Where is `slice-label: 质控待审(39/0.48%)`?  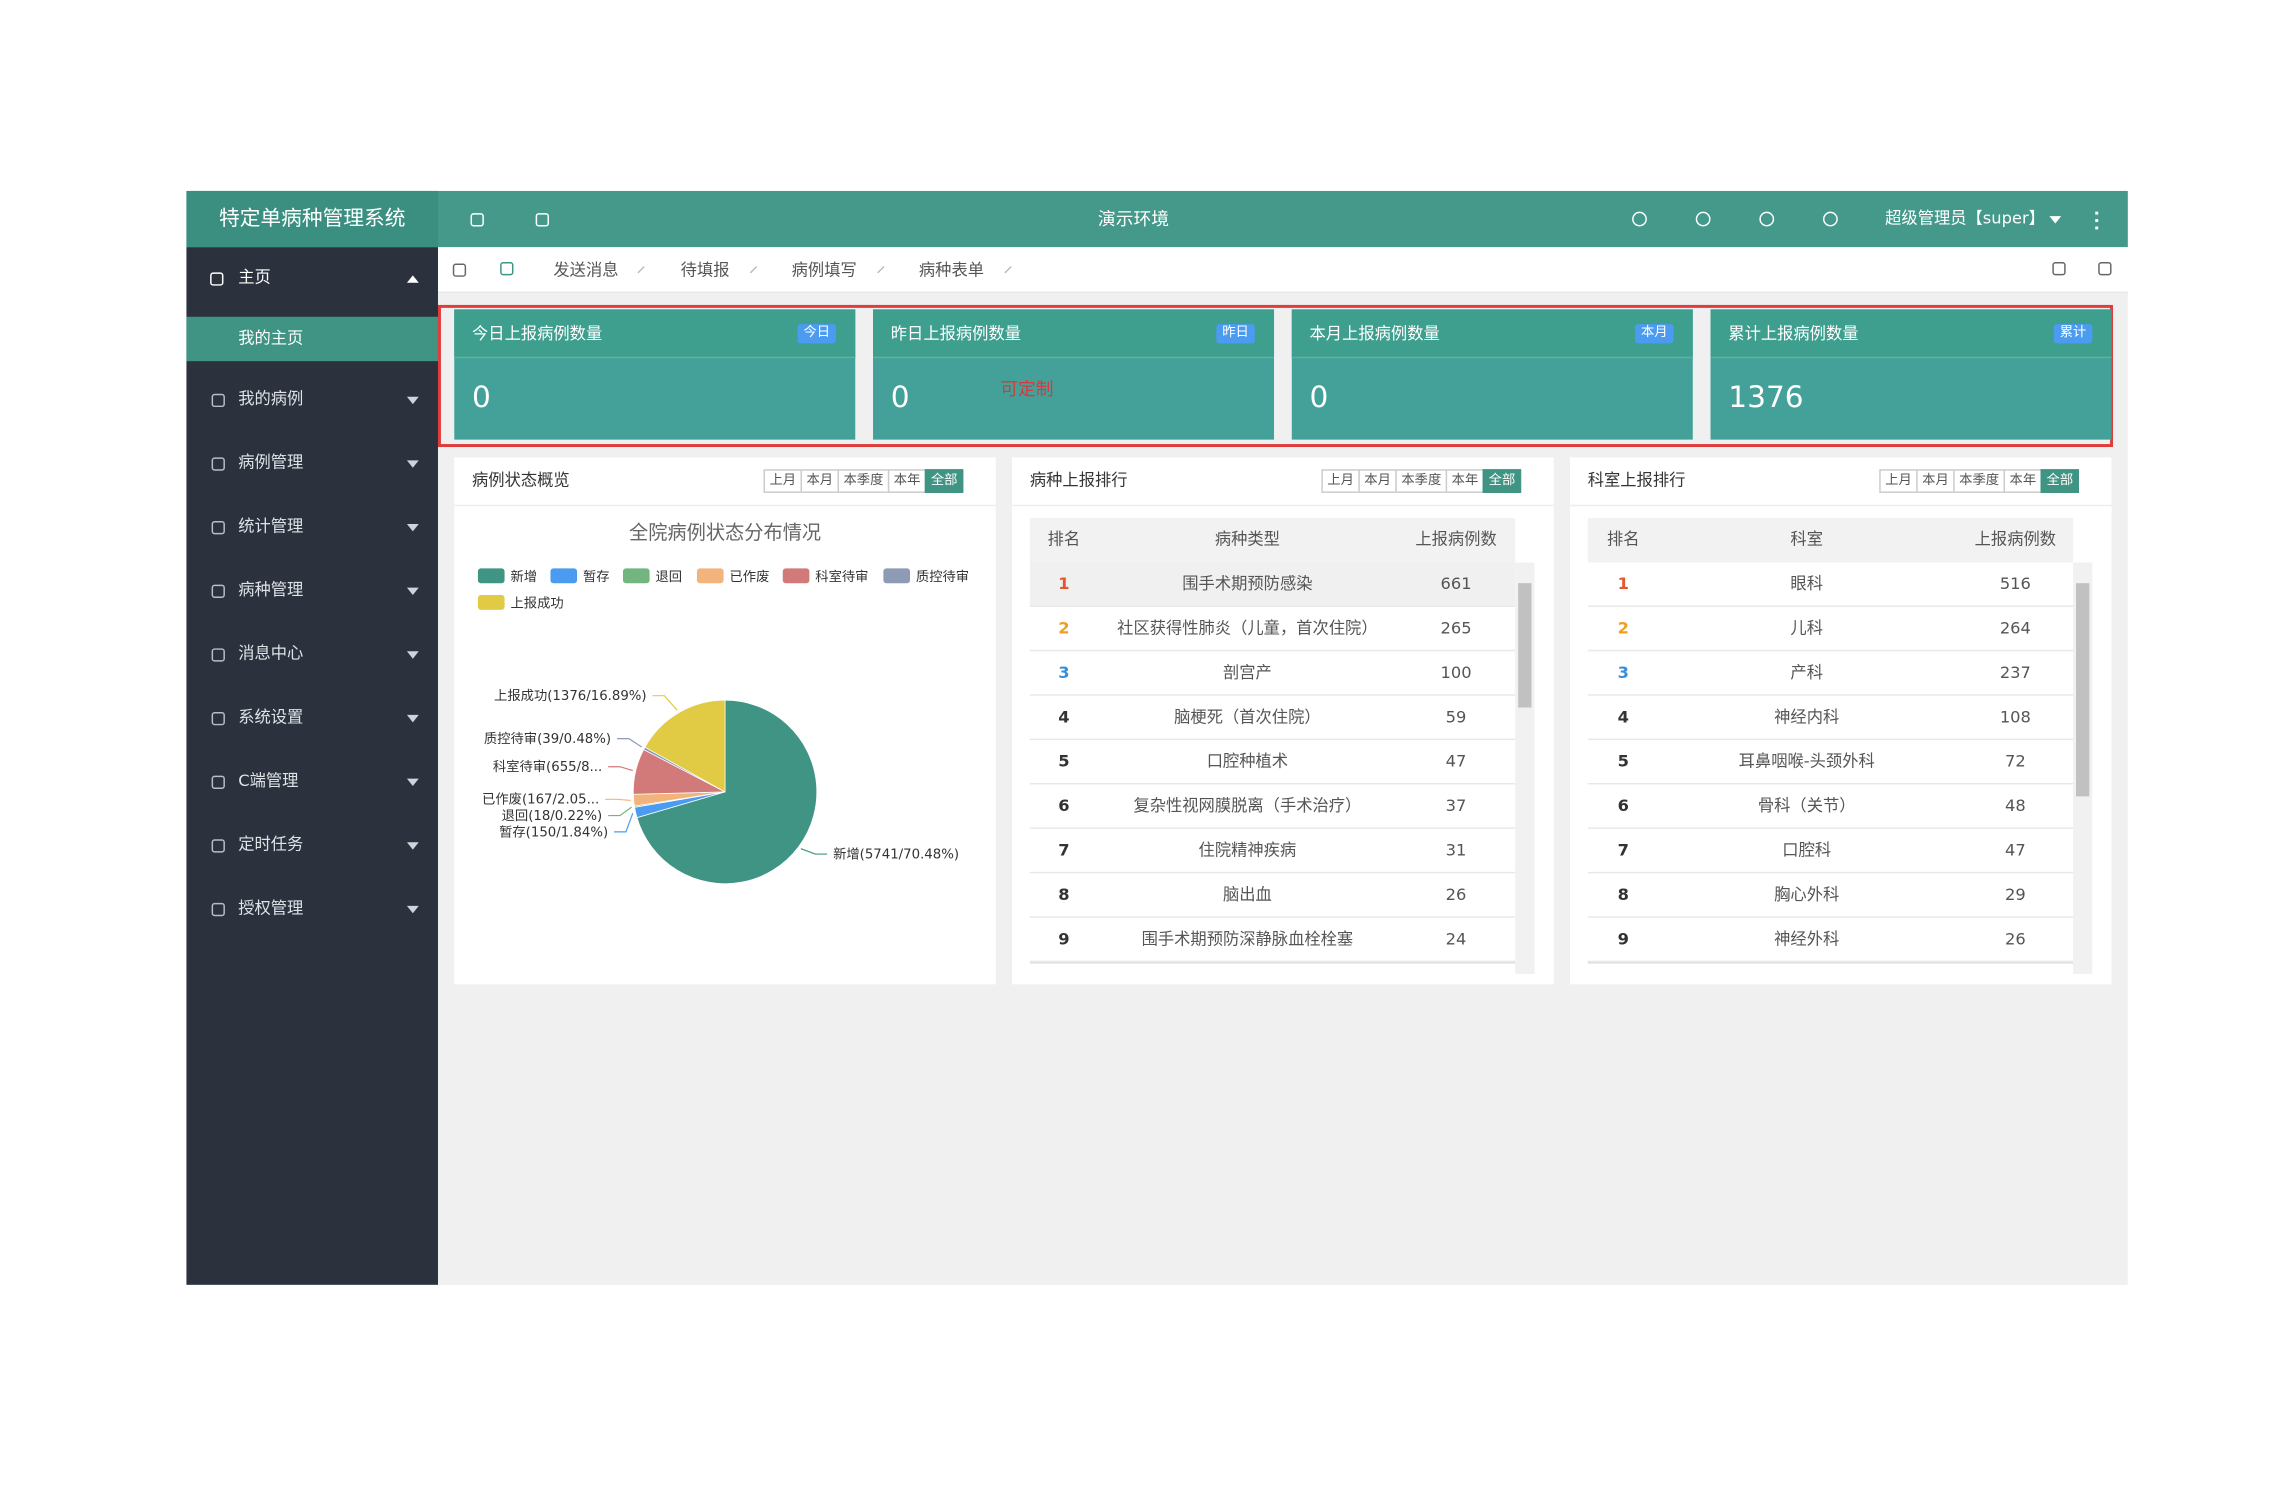 slice-label: 质控待审(39/0.48%) is located at coordinates (547, 739).